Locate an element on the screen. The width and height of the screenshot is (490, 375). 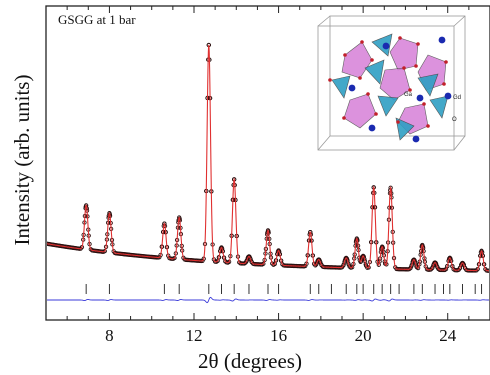
crystal-structure-inset: Gd Ga O is located at coordinates (391, 83).